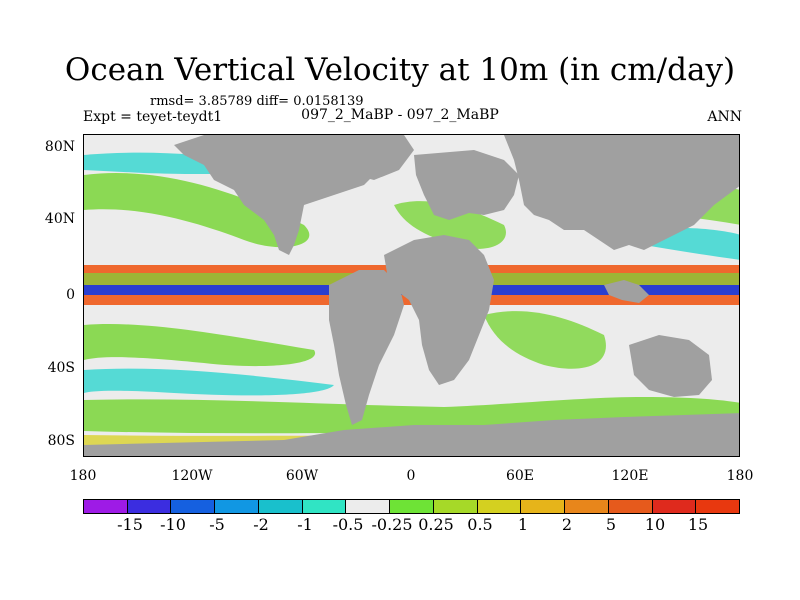  Describe the element at coordinates (261, 524) in the screenshot. I see `colorbar-label-4: -2` at that location.